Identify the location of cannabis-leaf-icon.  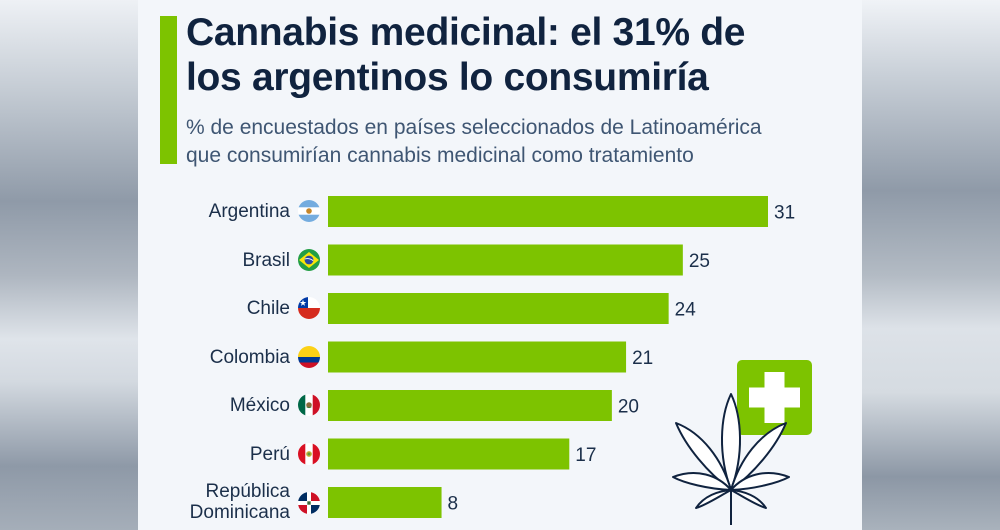
(731, 459).